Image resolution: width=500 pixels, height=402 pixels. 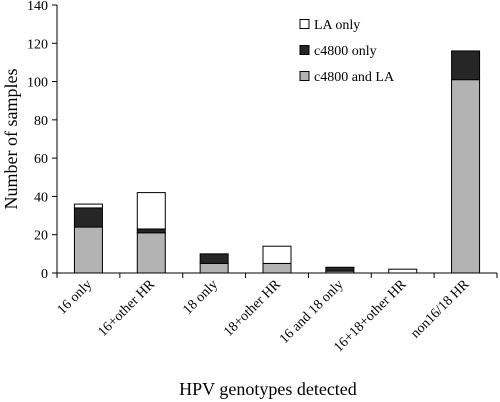 I want to click on y-tick-label: 60, so click(x=41, y=159).